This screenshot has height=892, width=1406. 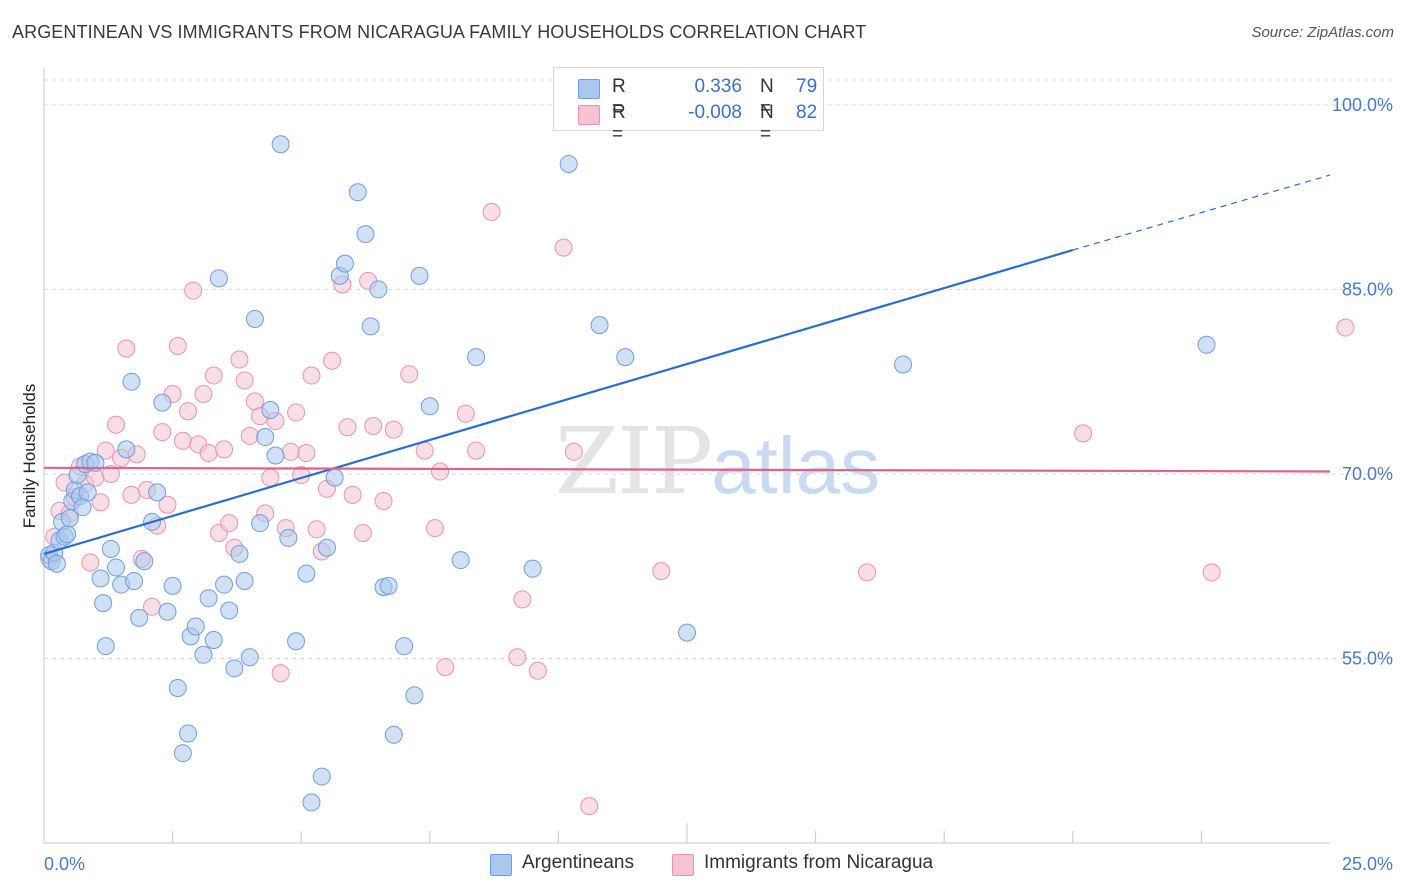 What do you see at coordinates (687, 469) in the screenshot?
I see `trend-line-nicaragua` at bounding box center [687, 469].